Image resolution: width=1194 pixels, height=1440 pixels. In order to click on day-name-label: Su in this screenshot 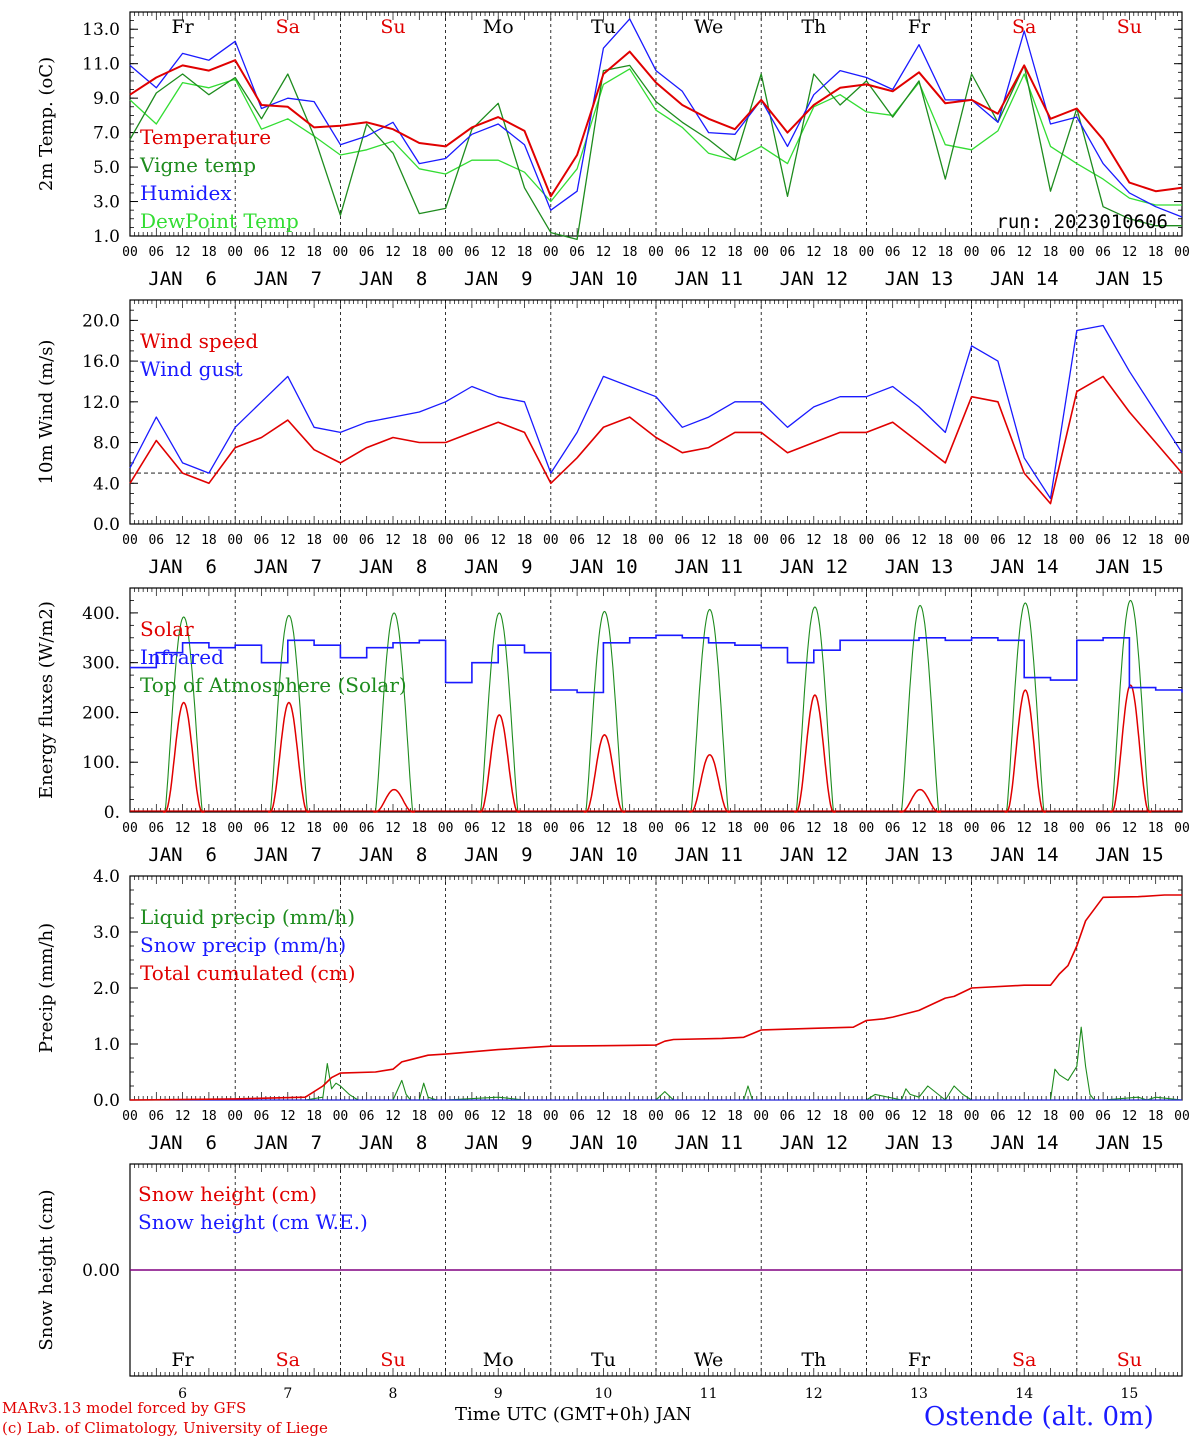, I will do `click(1129, 27)`.